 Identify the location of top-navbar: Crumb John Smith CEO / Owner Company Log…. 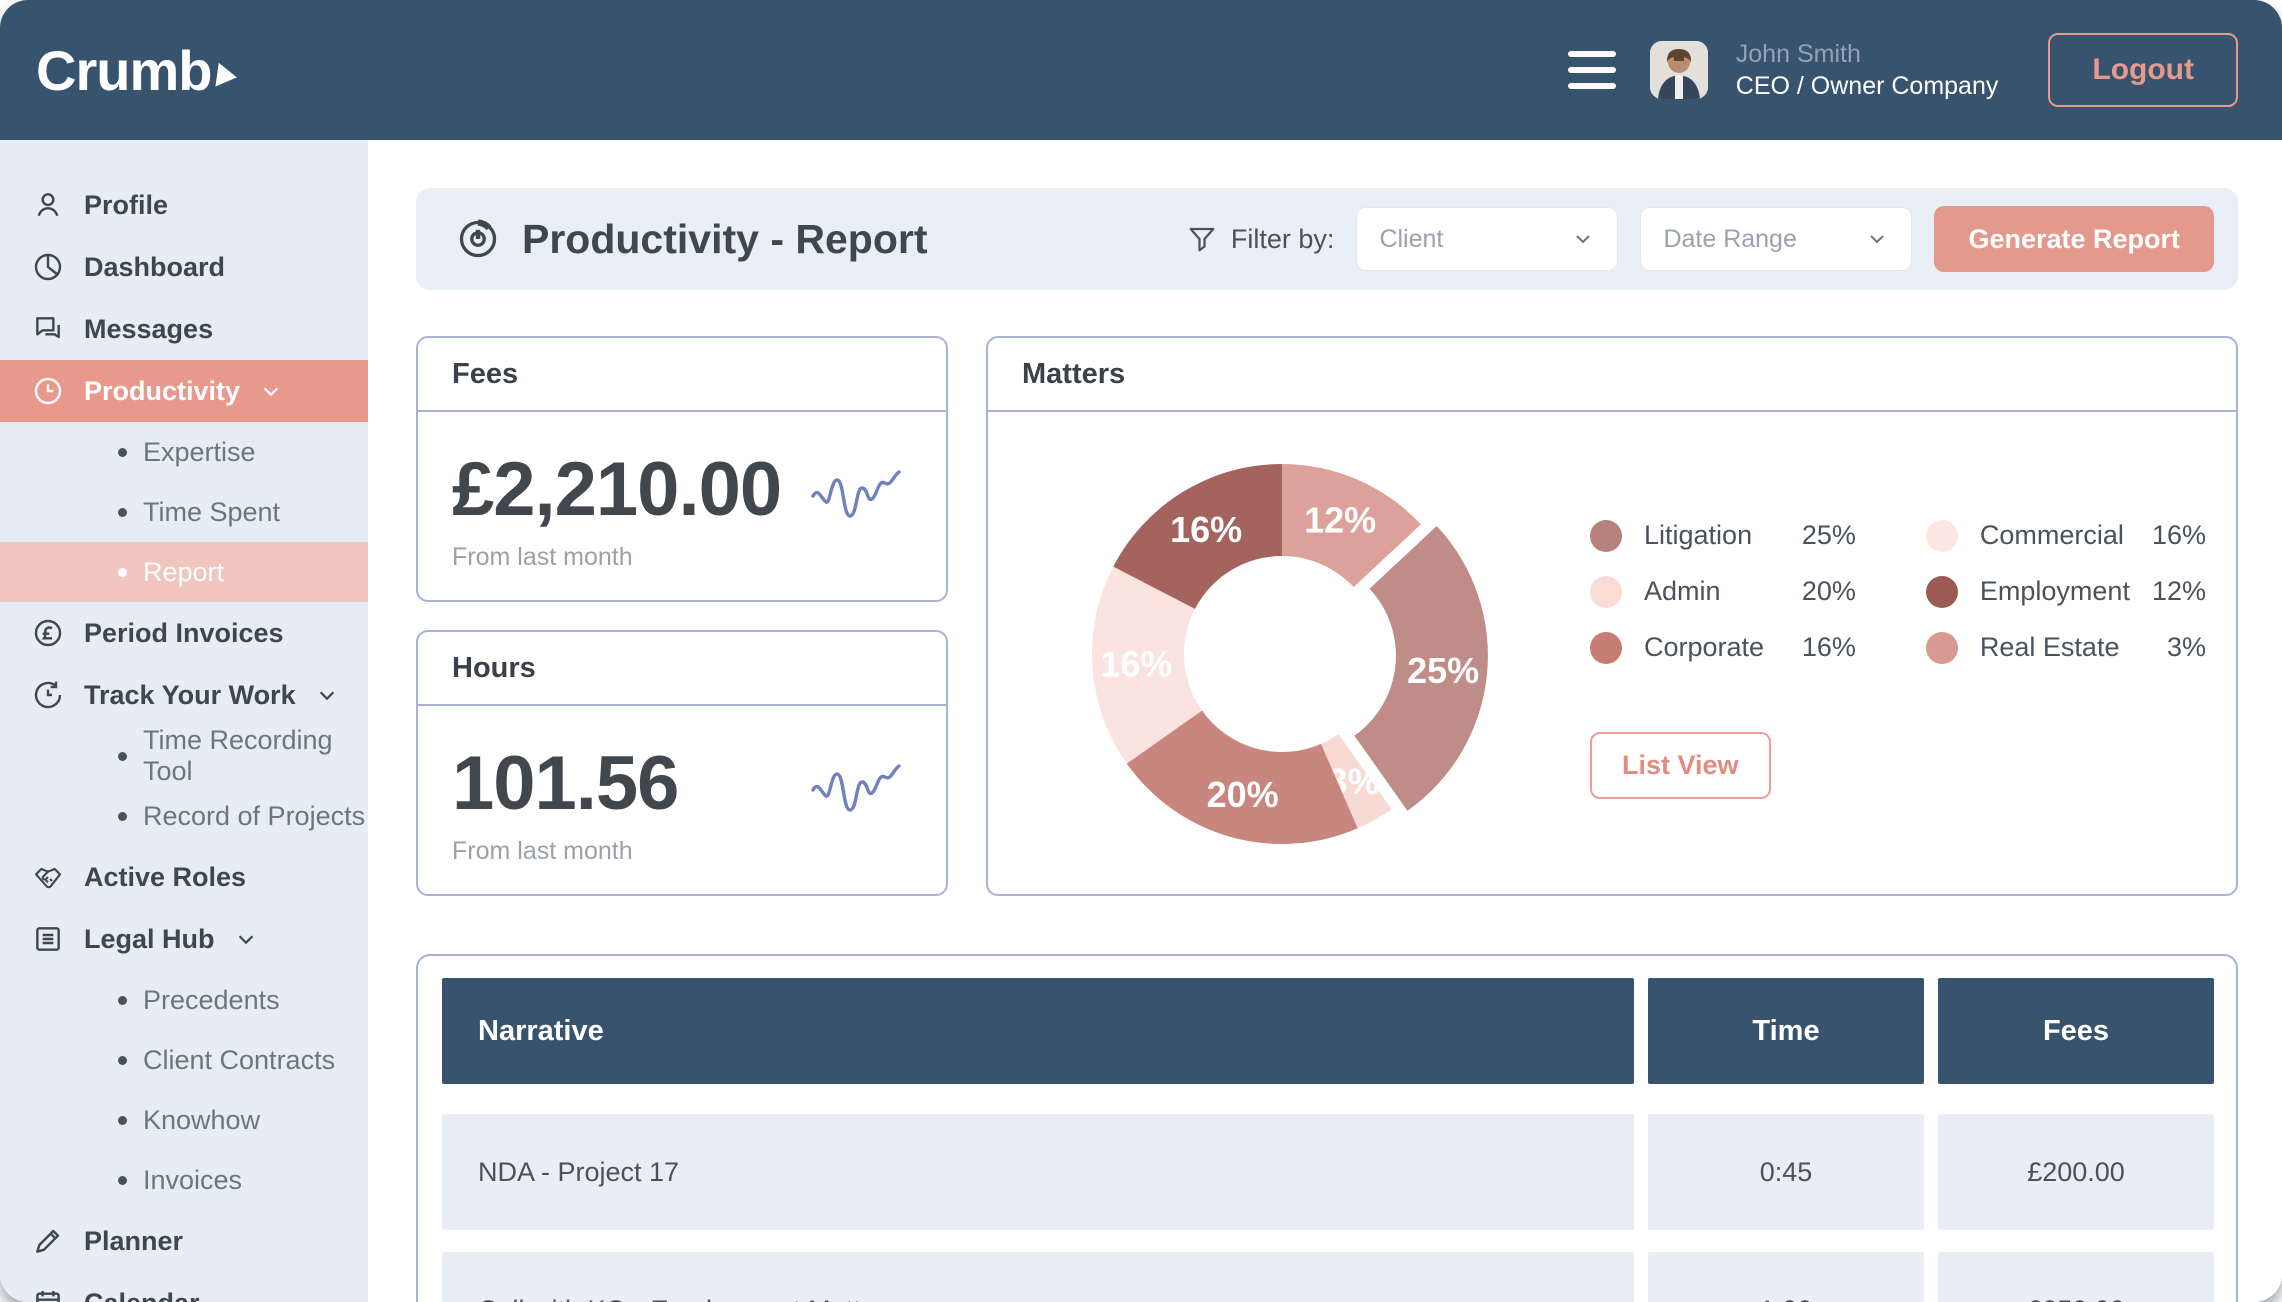
(1141, 70).